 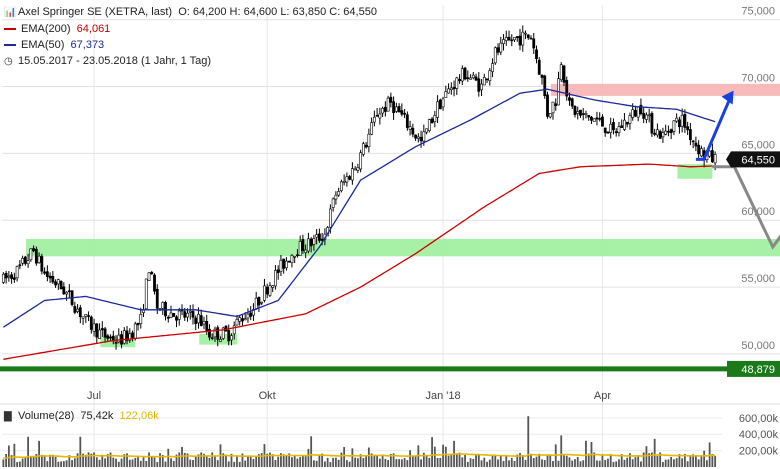 What do you see at coordinates (43, 45) in the screenshot?
I see `ema50-label: EMA(50)` at bounding box center [43, 45].